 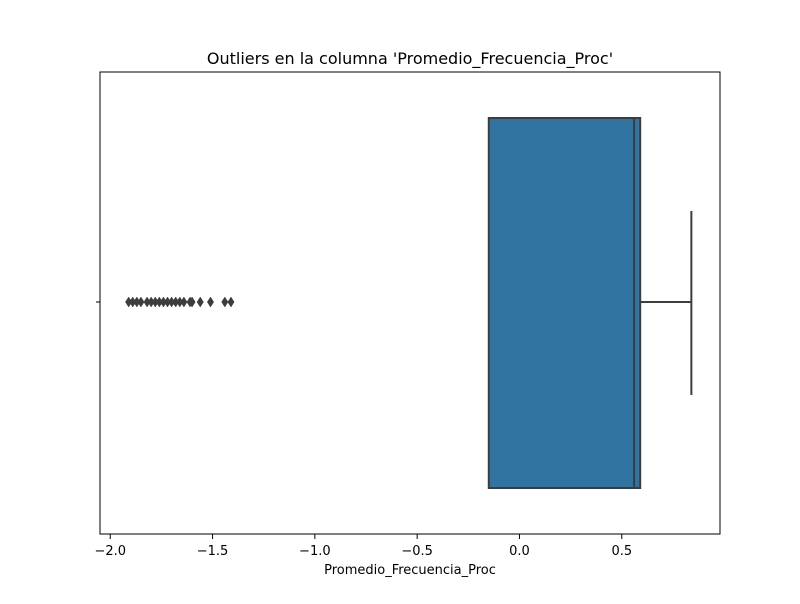 I want to click on outlier-points, so click(x=180, y=302).